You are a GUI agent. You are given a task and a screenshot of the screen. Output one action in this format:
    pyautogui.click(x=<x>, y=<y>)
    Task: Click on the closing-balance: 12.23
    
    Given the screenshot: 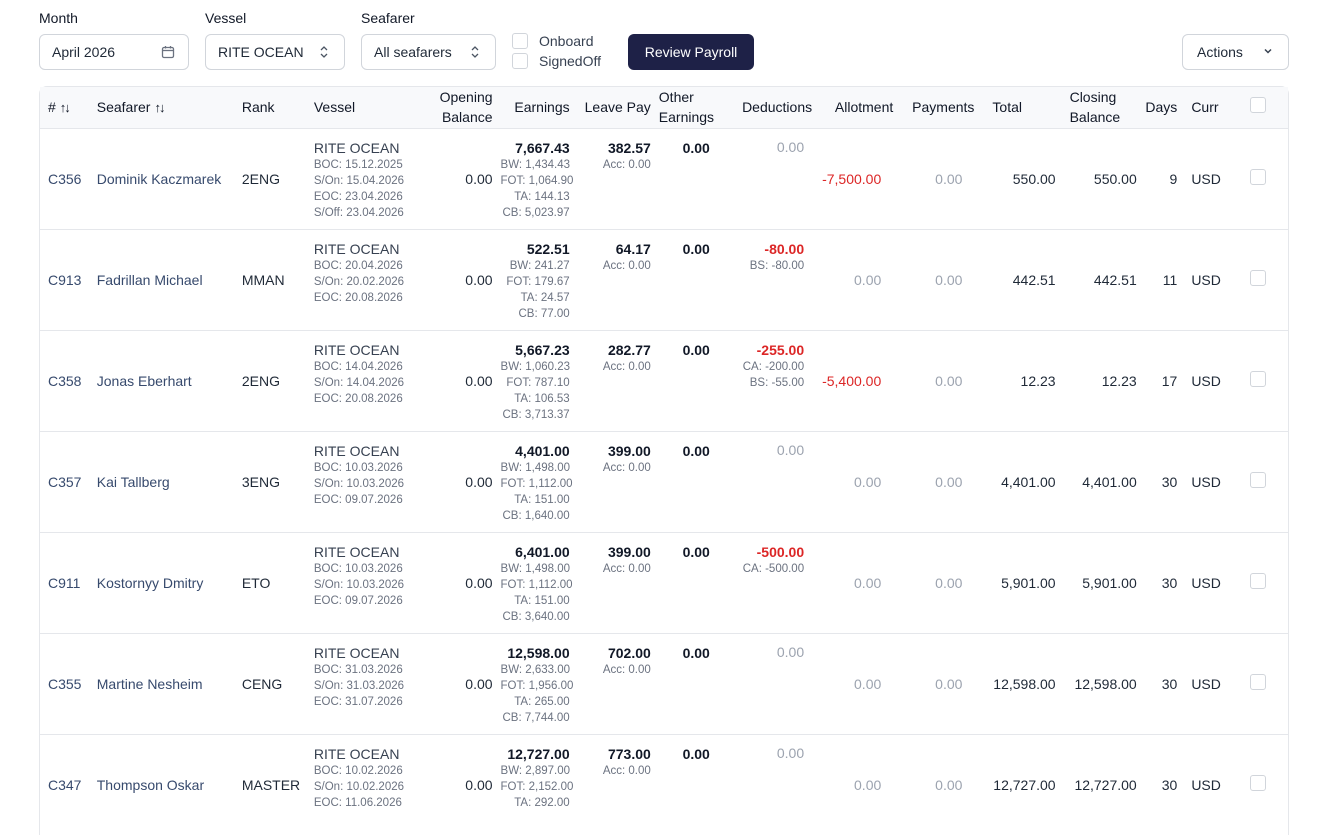 What is the action you would take?
    pyautogui.click(x=1119, y=380)
    